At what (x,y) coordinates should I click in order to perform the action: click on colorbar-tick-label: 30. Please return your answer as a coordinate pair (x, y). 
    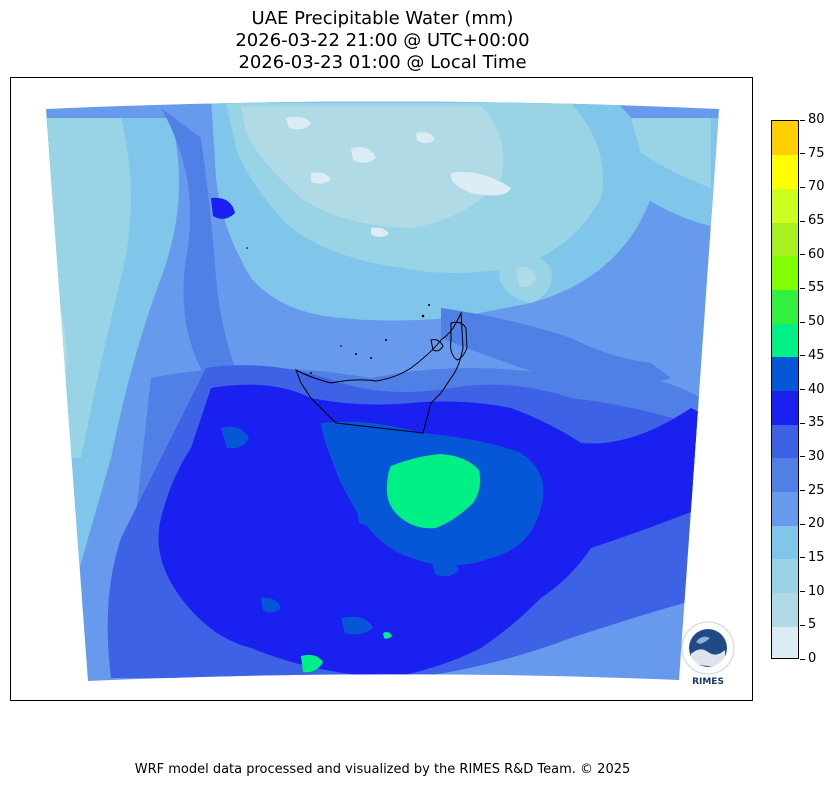
    Looking at the image, I should click on (816, 456).